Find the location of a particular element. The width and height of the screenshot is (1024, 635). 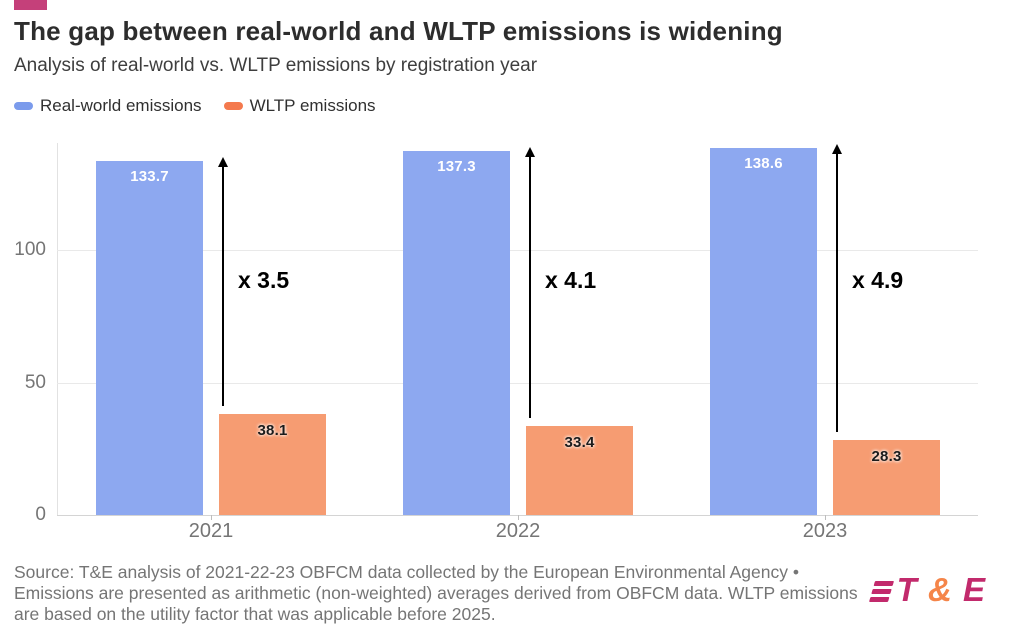

bar-real-world-2023 is located at coordinates (763, 331).